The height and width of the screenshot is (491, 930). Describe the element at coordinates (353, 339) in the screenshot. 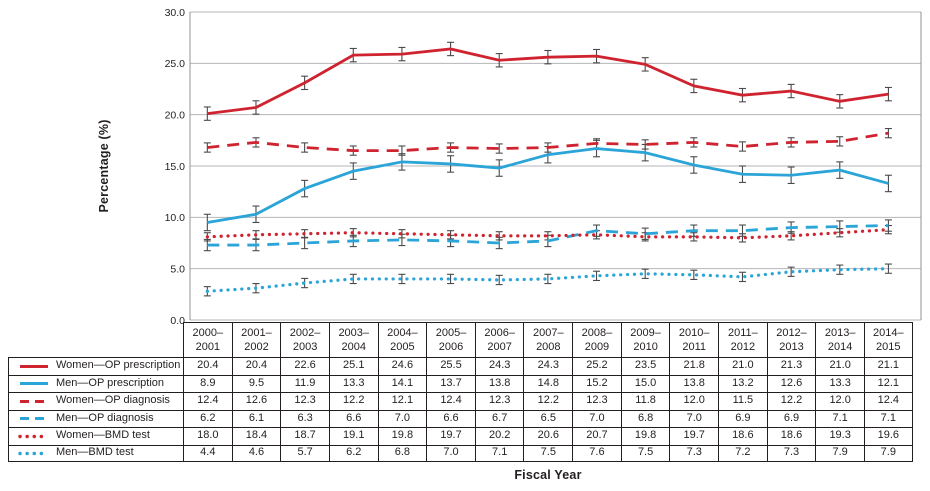

I see `fiscal-year-header: 2003– 2004` at that location.